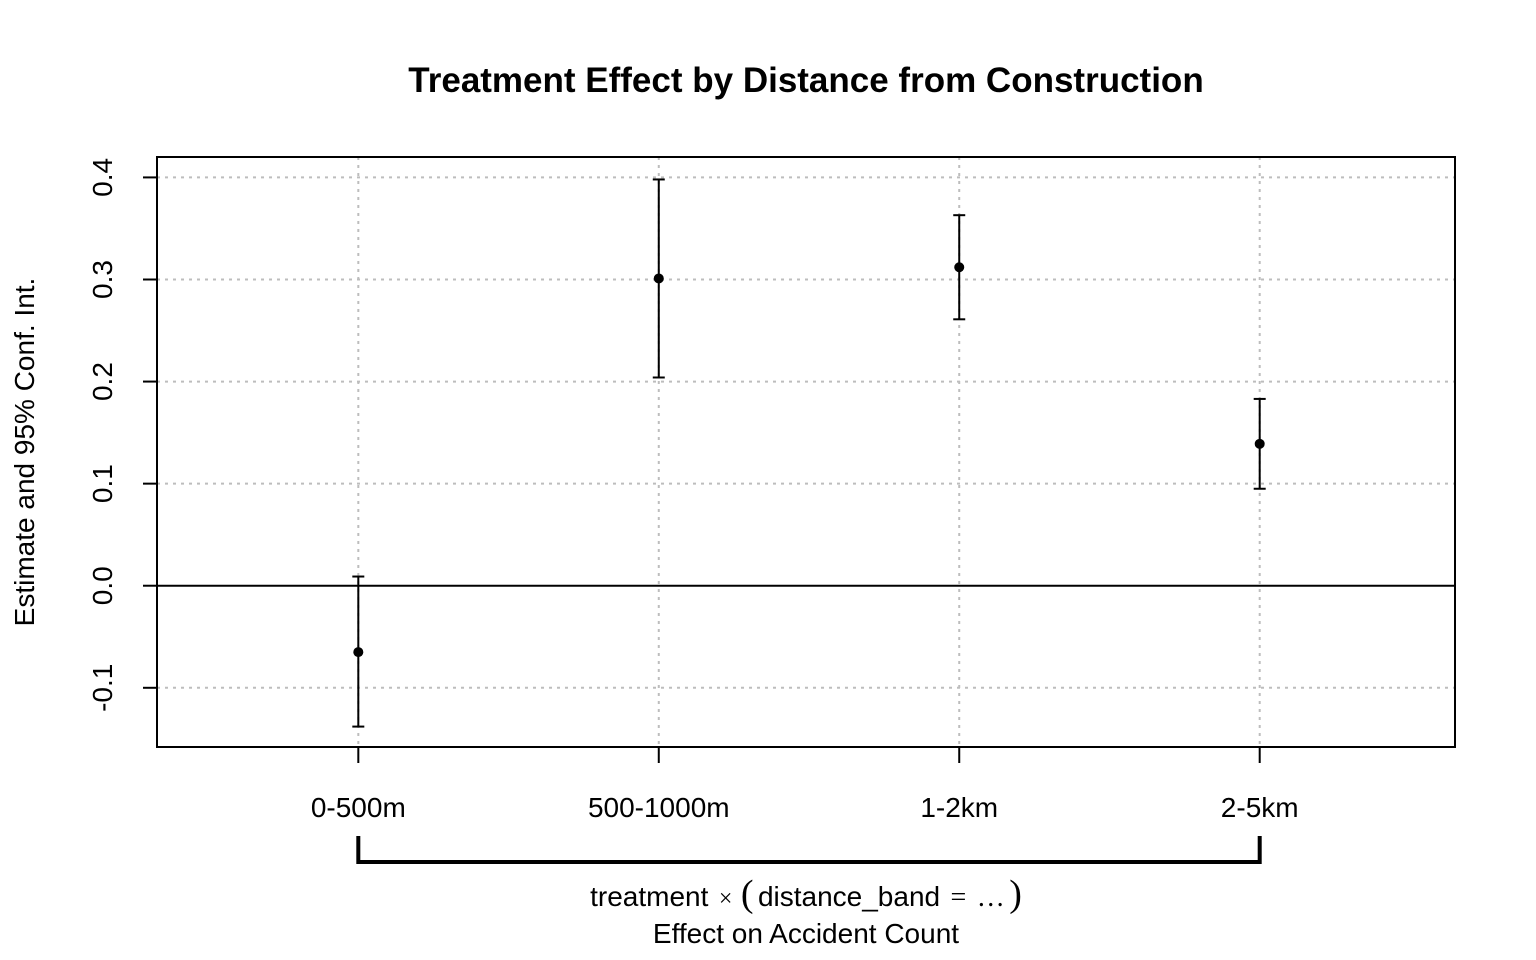 This screenshot has height=960, width=1536. I want to click on y-tick-label: 0.0, so click(102, 585).